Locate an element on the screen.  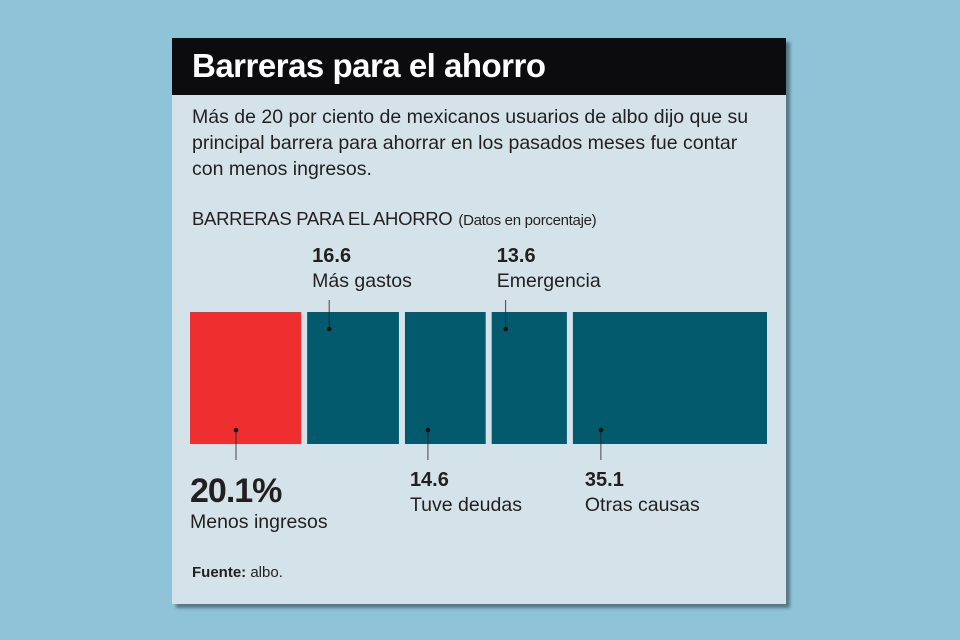
chart-title-text: BARRERAS PARA EL AHORRO is located at coordinates (322, 218).